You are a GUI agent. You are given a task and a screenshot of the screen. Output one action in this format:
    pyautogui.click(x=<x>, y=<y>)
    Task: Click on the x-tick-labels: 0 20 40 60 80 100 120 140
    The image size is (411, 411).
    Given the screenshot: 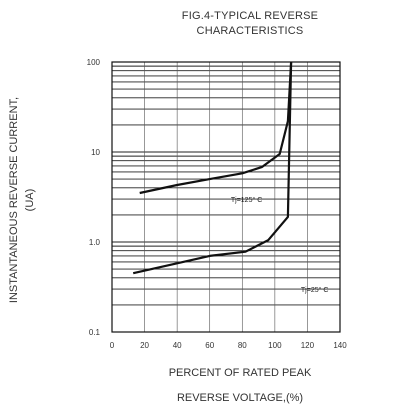 What is the action you would take?
    pyautogui.click(x=228, y=345)
    